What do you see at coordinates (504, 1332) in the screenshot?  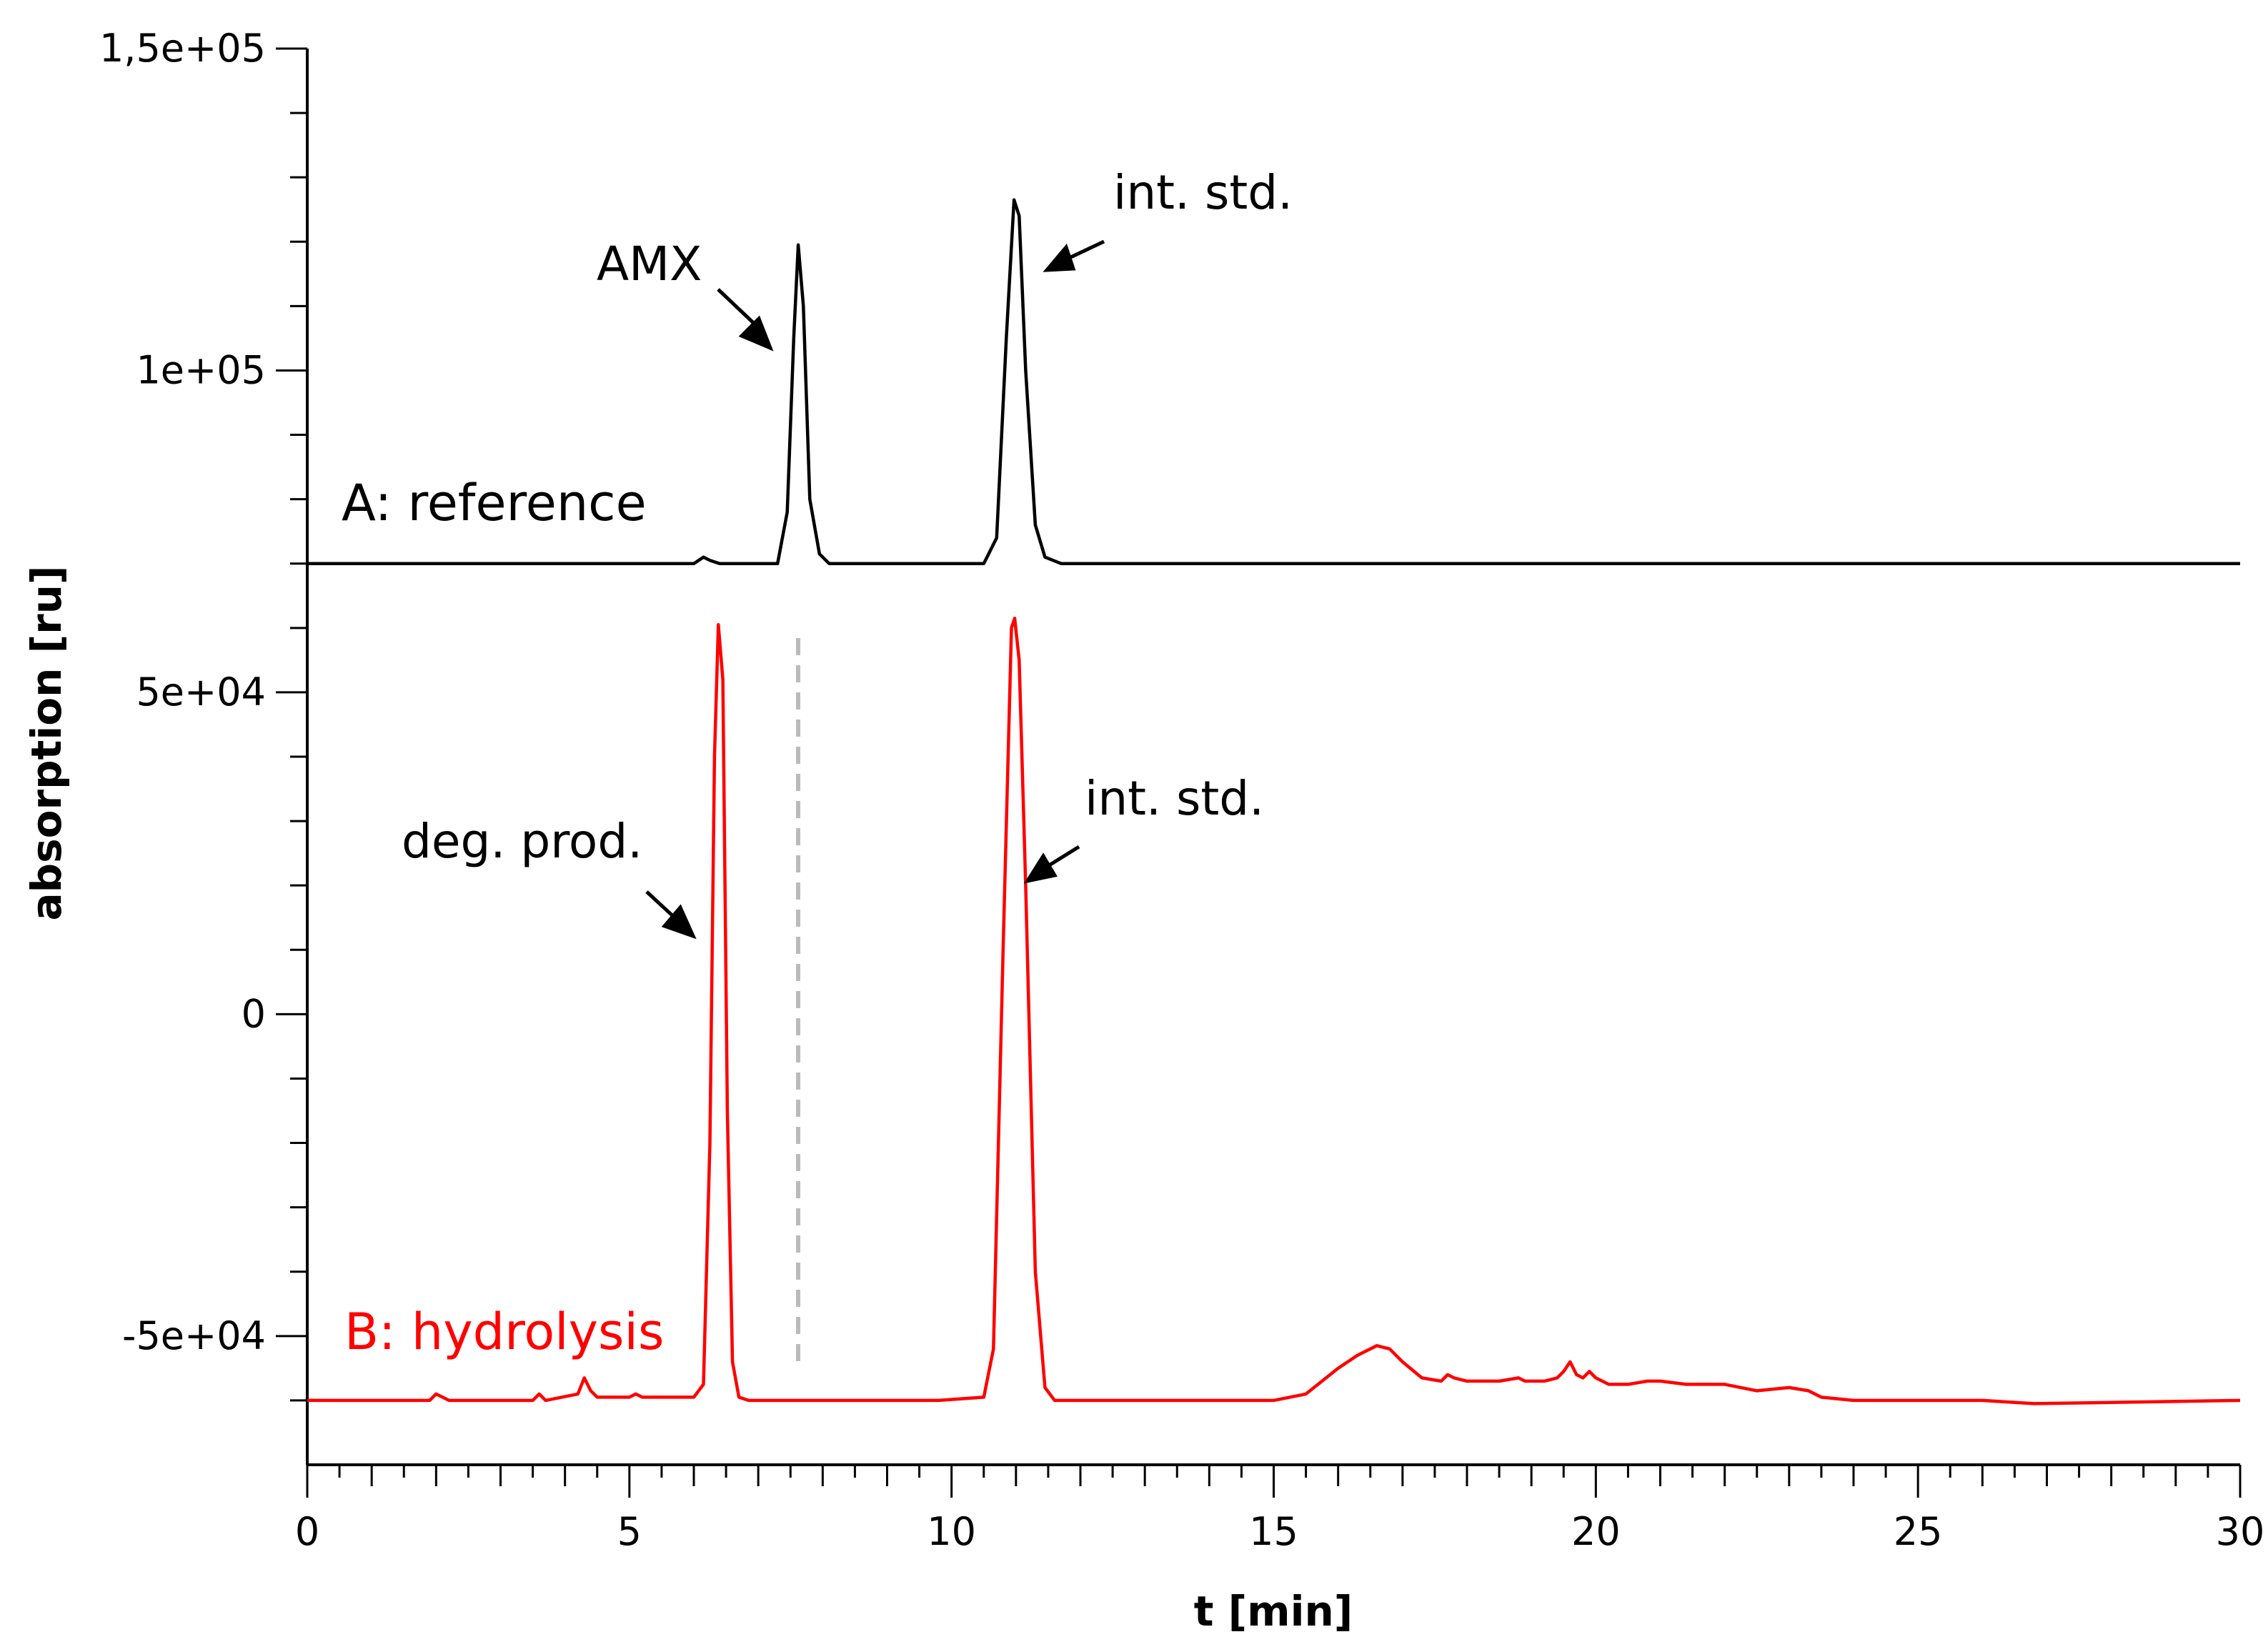 I see `series-label-hydrolysis: B: hydrolysis` at bounding box center [504, 1332].